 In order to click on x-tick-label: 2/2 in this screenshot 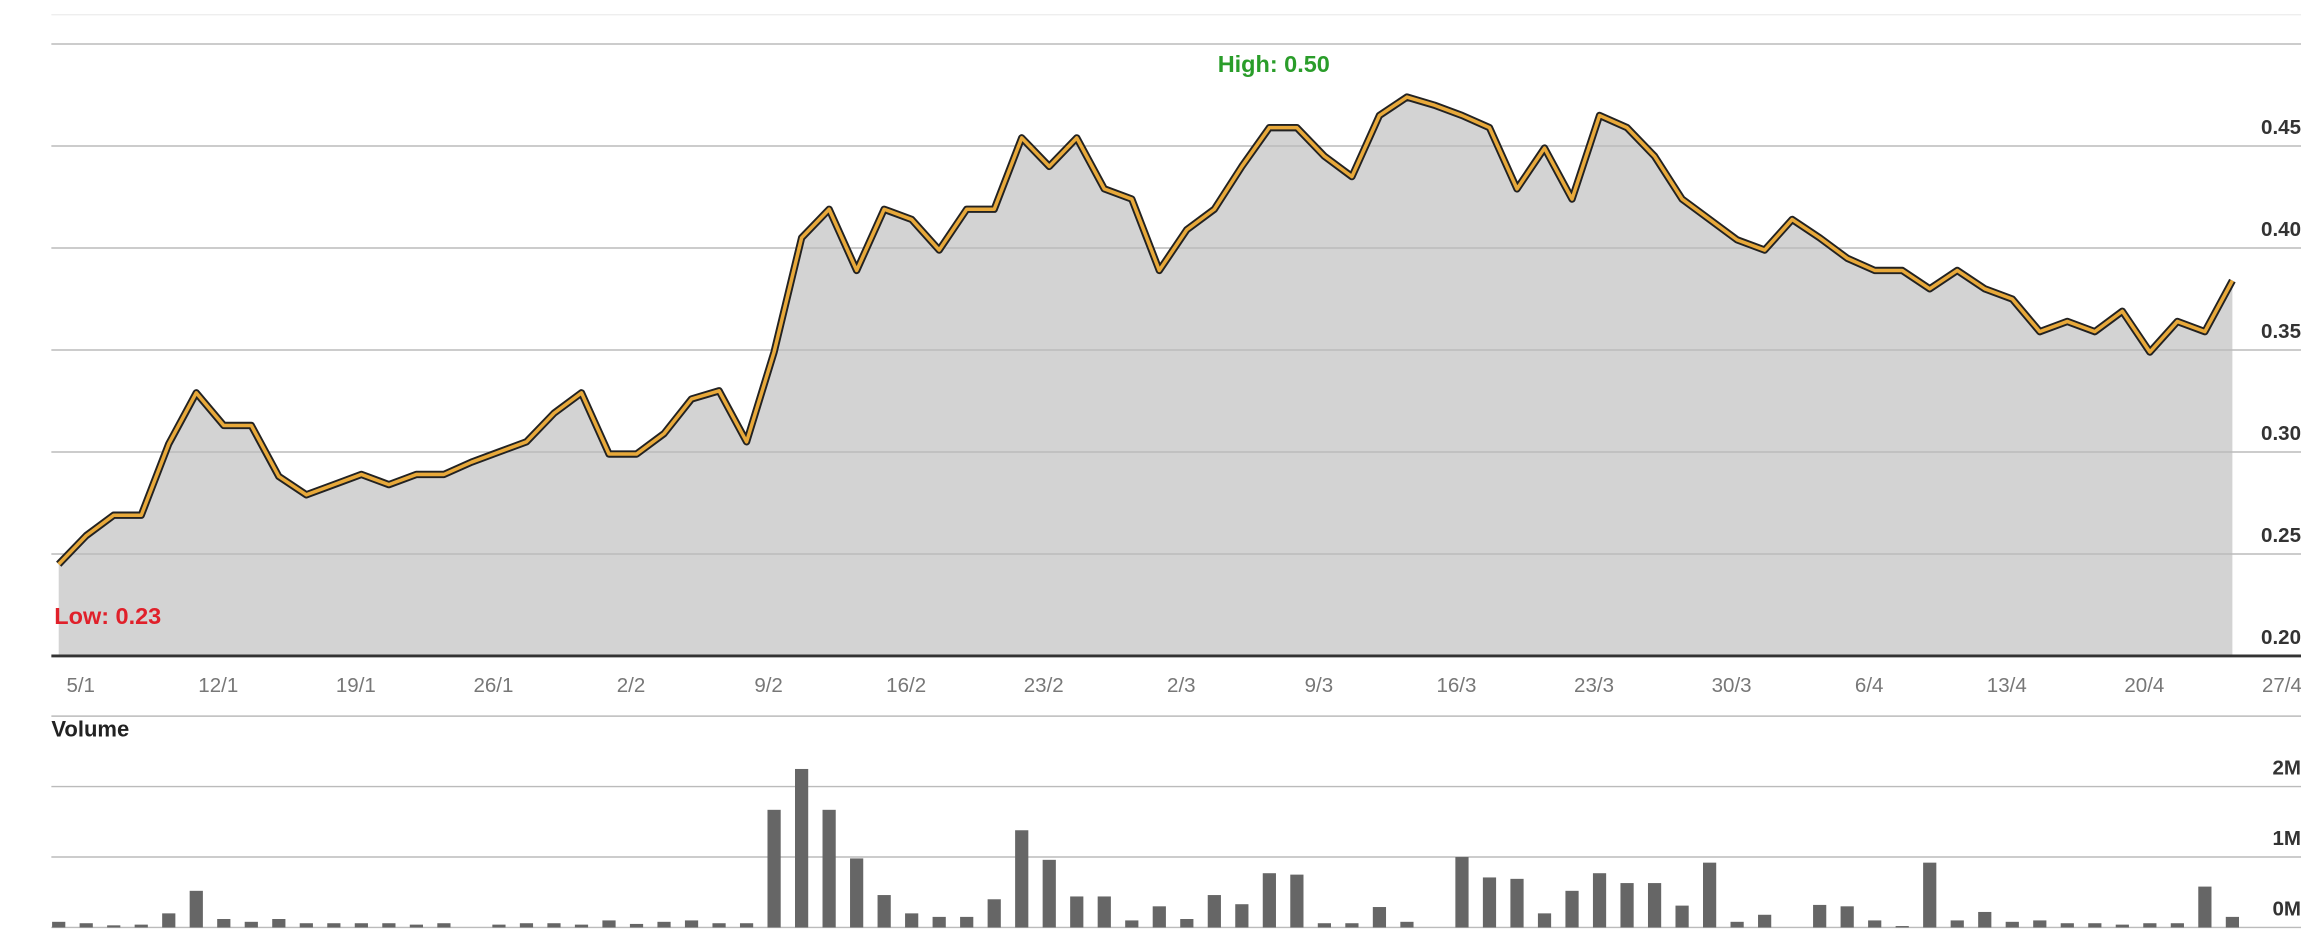, I will do `click(631, 685)`.